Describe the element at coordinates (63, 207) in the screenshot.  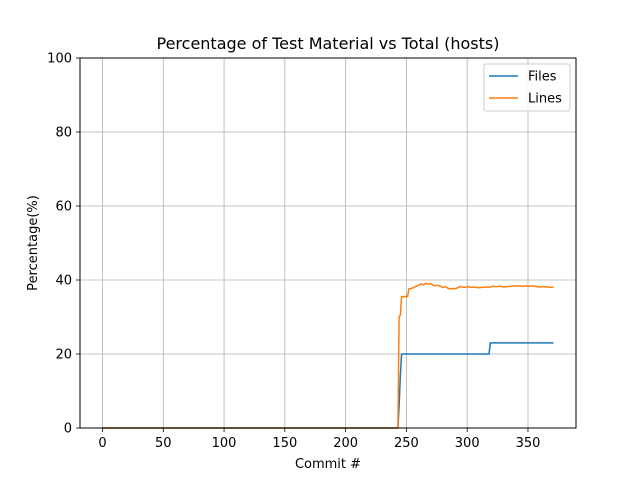
I see `y-tick-label: 60` at that location.